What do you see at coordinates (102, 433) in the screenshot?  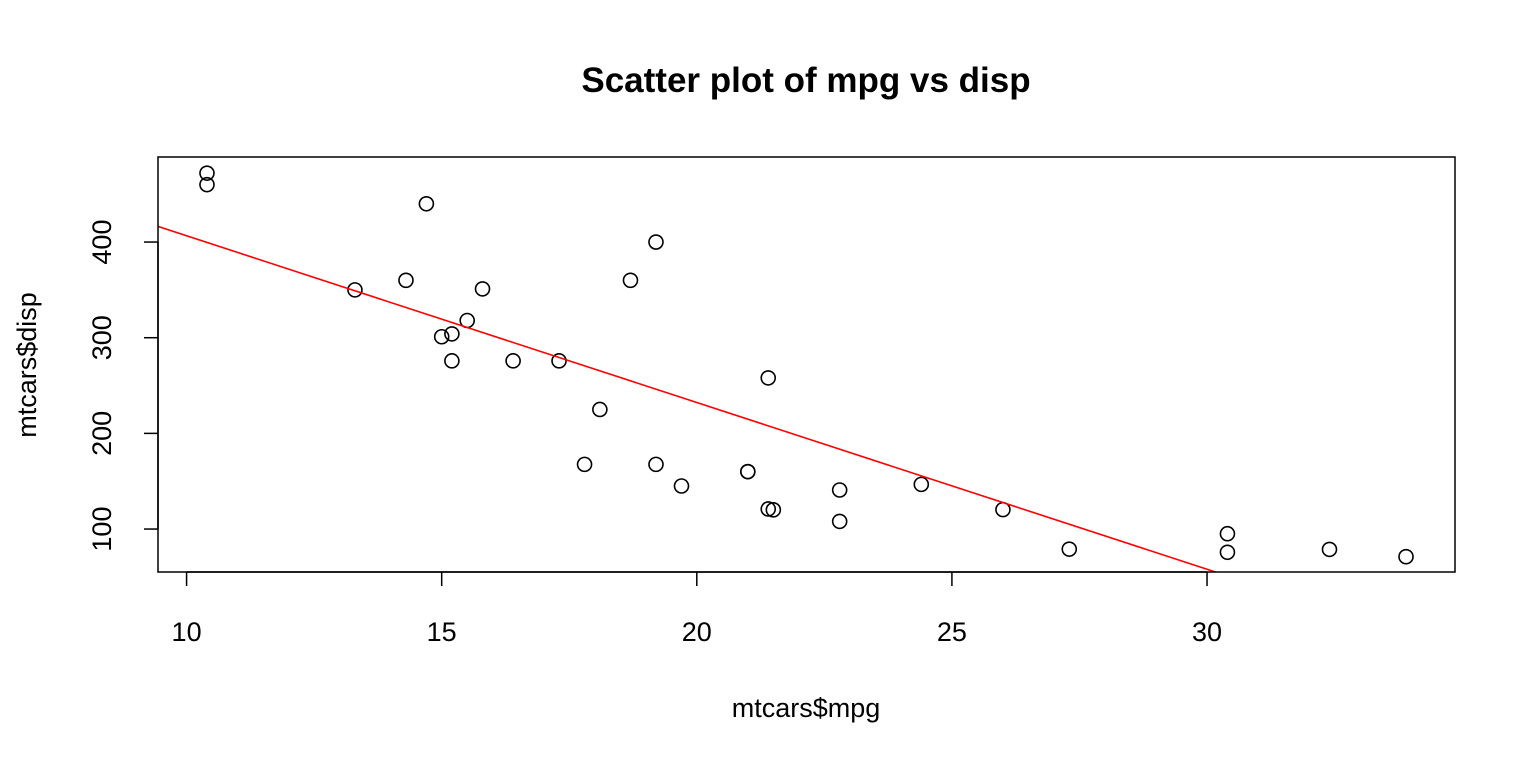 I see `y-tick-label: 200` at bounding box center [102, 433].